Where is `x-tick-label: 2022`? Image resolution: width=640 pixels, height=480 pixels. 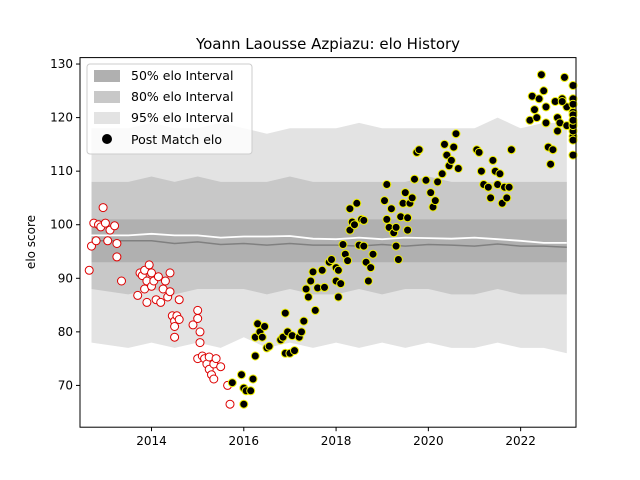 x-tick-label: 2022 is located at coordinates (520, 441).